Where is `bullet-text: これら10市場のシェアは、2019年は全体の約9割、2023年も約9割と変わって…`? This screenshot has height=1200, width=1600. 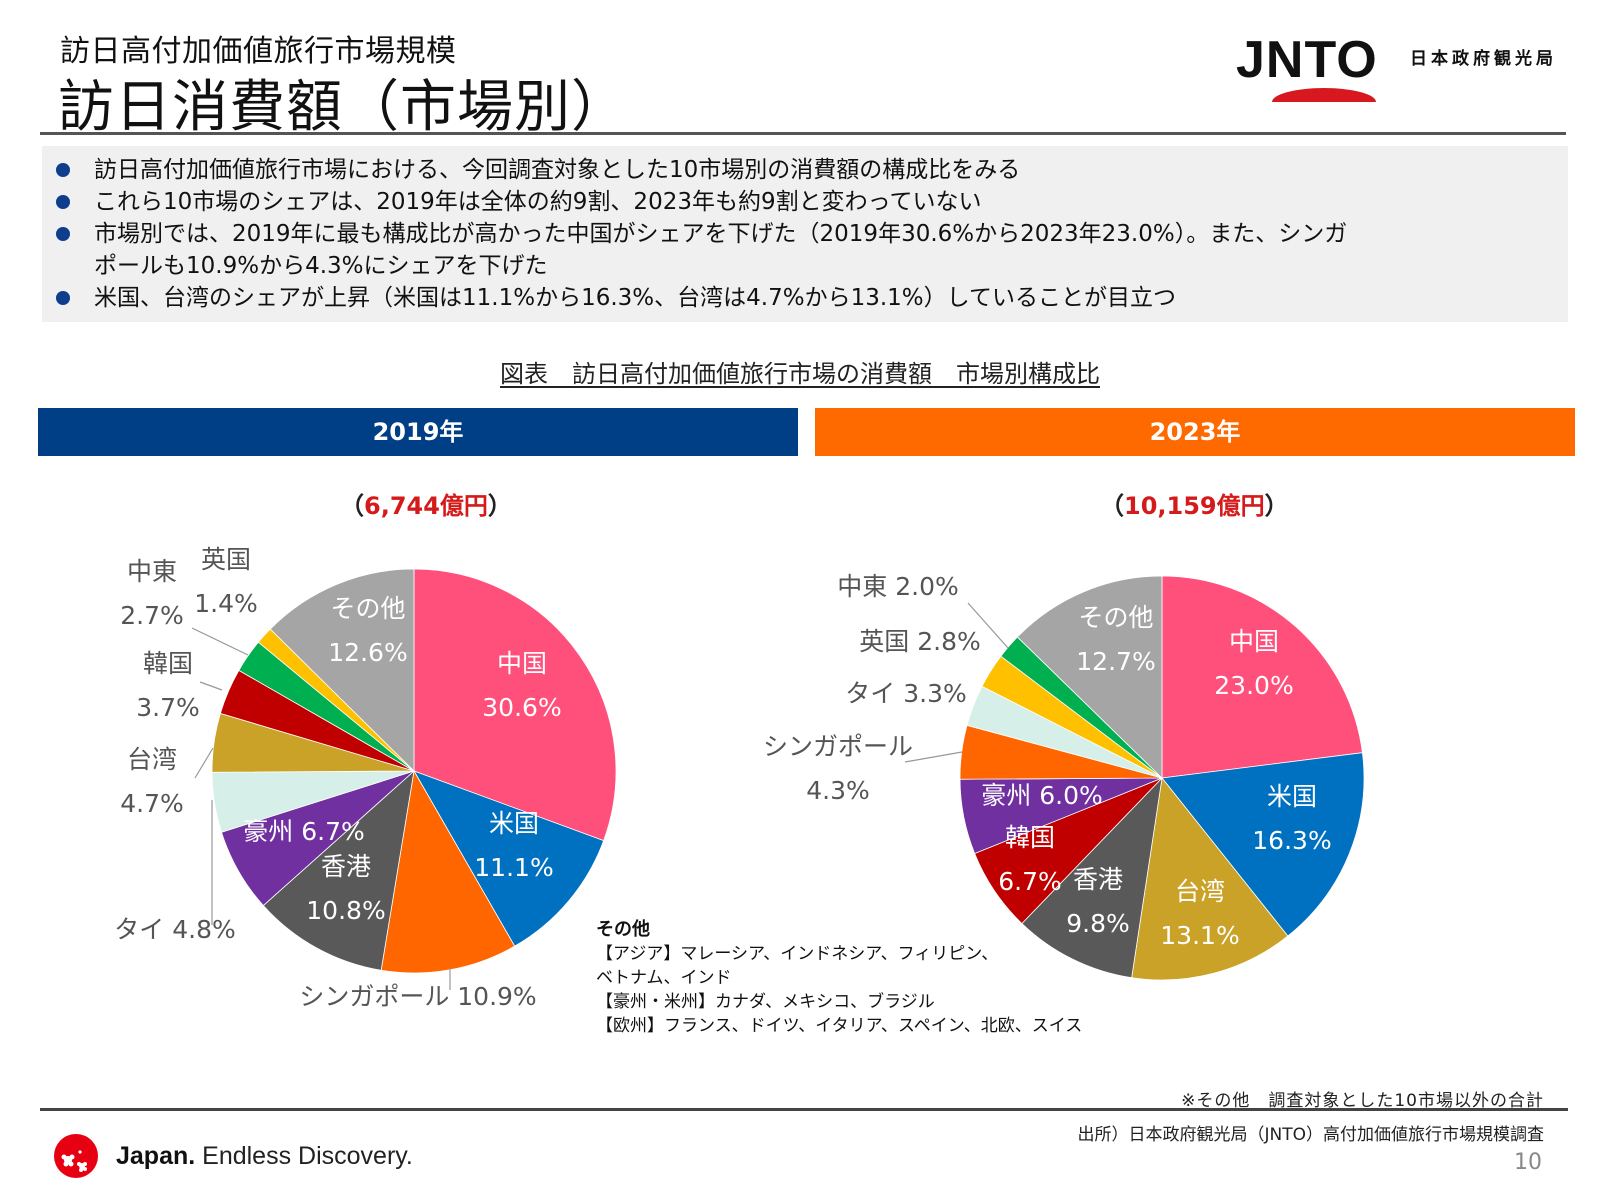
bullet-text: これら10市場のシェアは、2019年は全体の約9割、2023年も約9割と変わって… is located at coordinates (538, 202).